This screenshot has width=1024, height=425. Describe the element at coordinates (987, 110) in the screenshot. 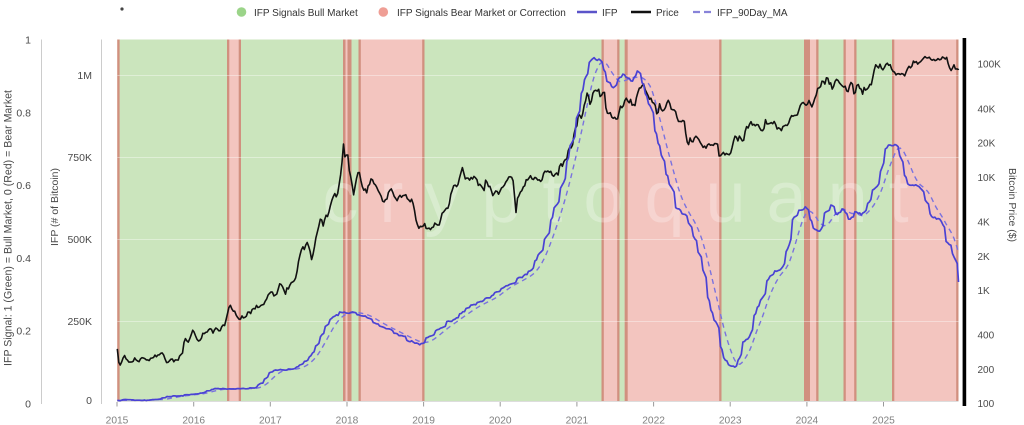

I see `svg-text: 40K` at that location.